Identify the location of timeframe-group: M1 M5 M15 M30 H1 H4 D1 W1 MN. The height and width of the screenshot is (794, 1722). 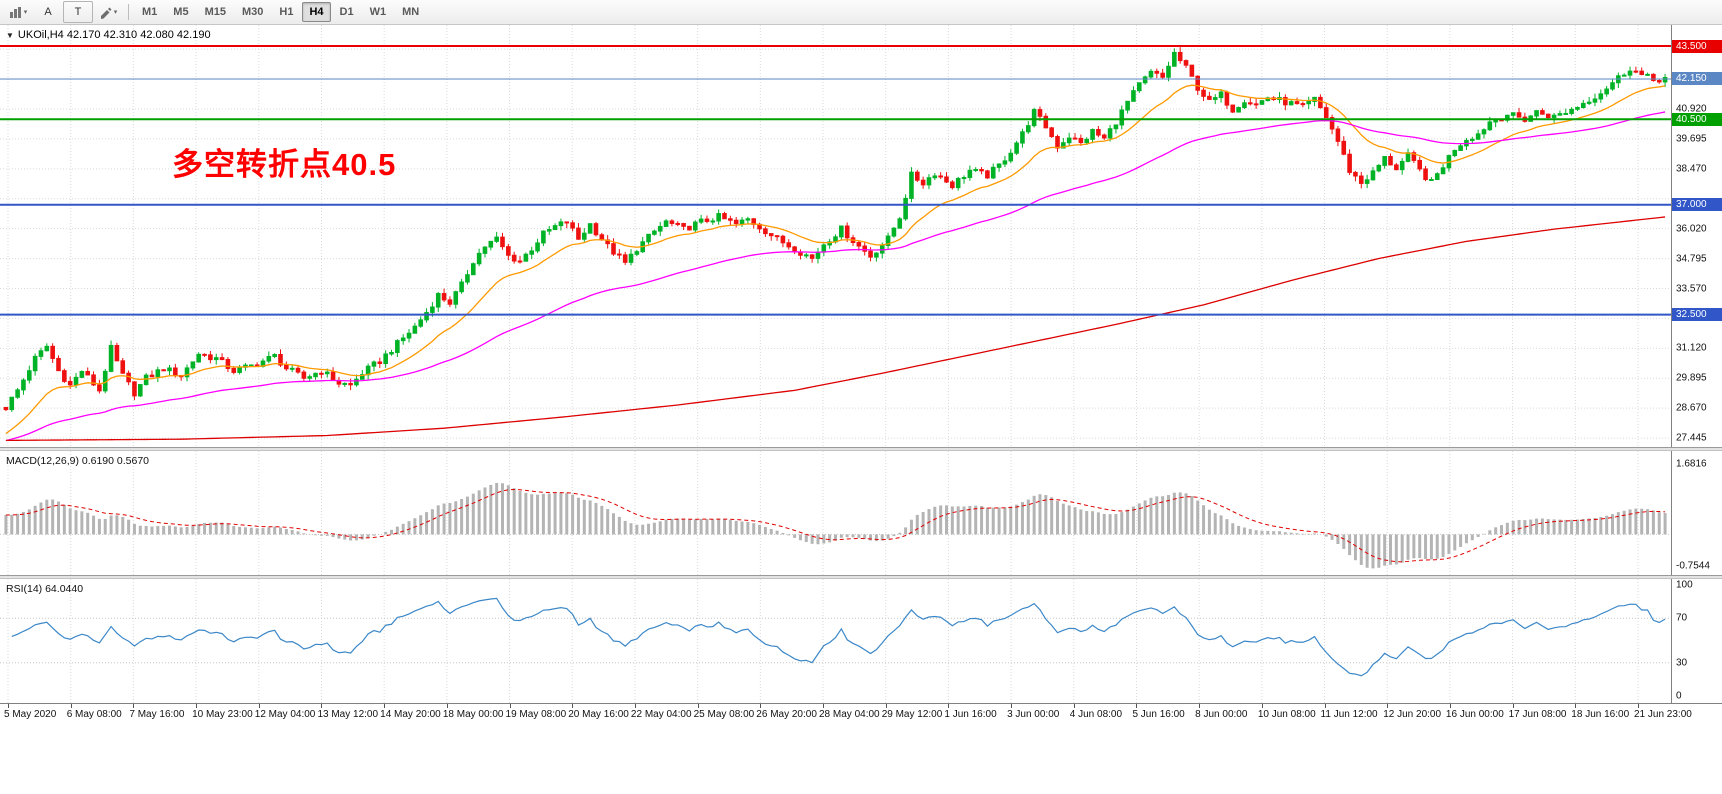
(280, 12).